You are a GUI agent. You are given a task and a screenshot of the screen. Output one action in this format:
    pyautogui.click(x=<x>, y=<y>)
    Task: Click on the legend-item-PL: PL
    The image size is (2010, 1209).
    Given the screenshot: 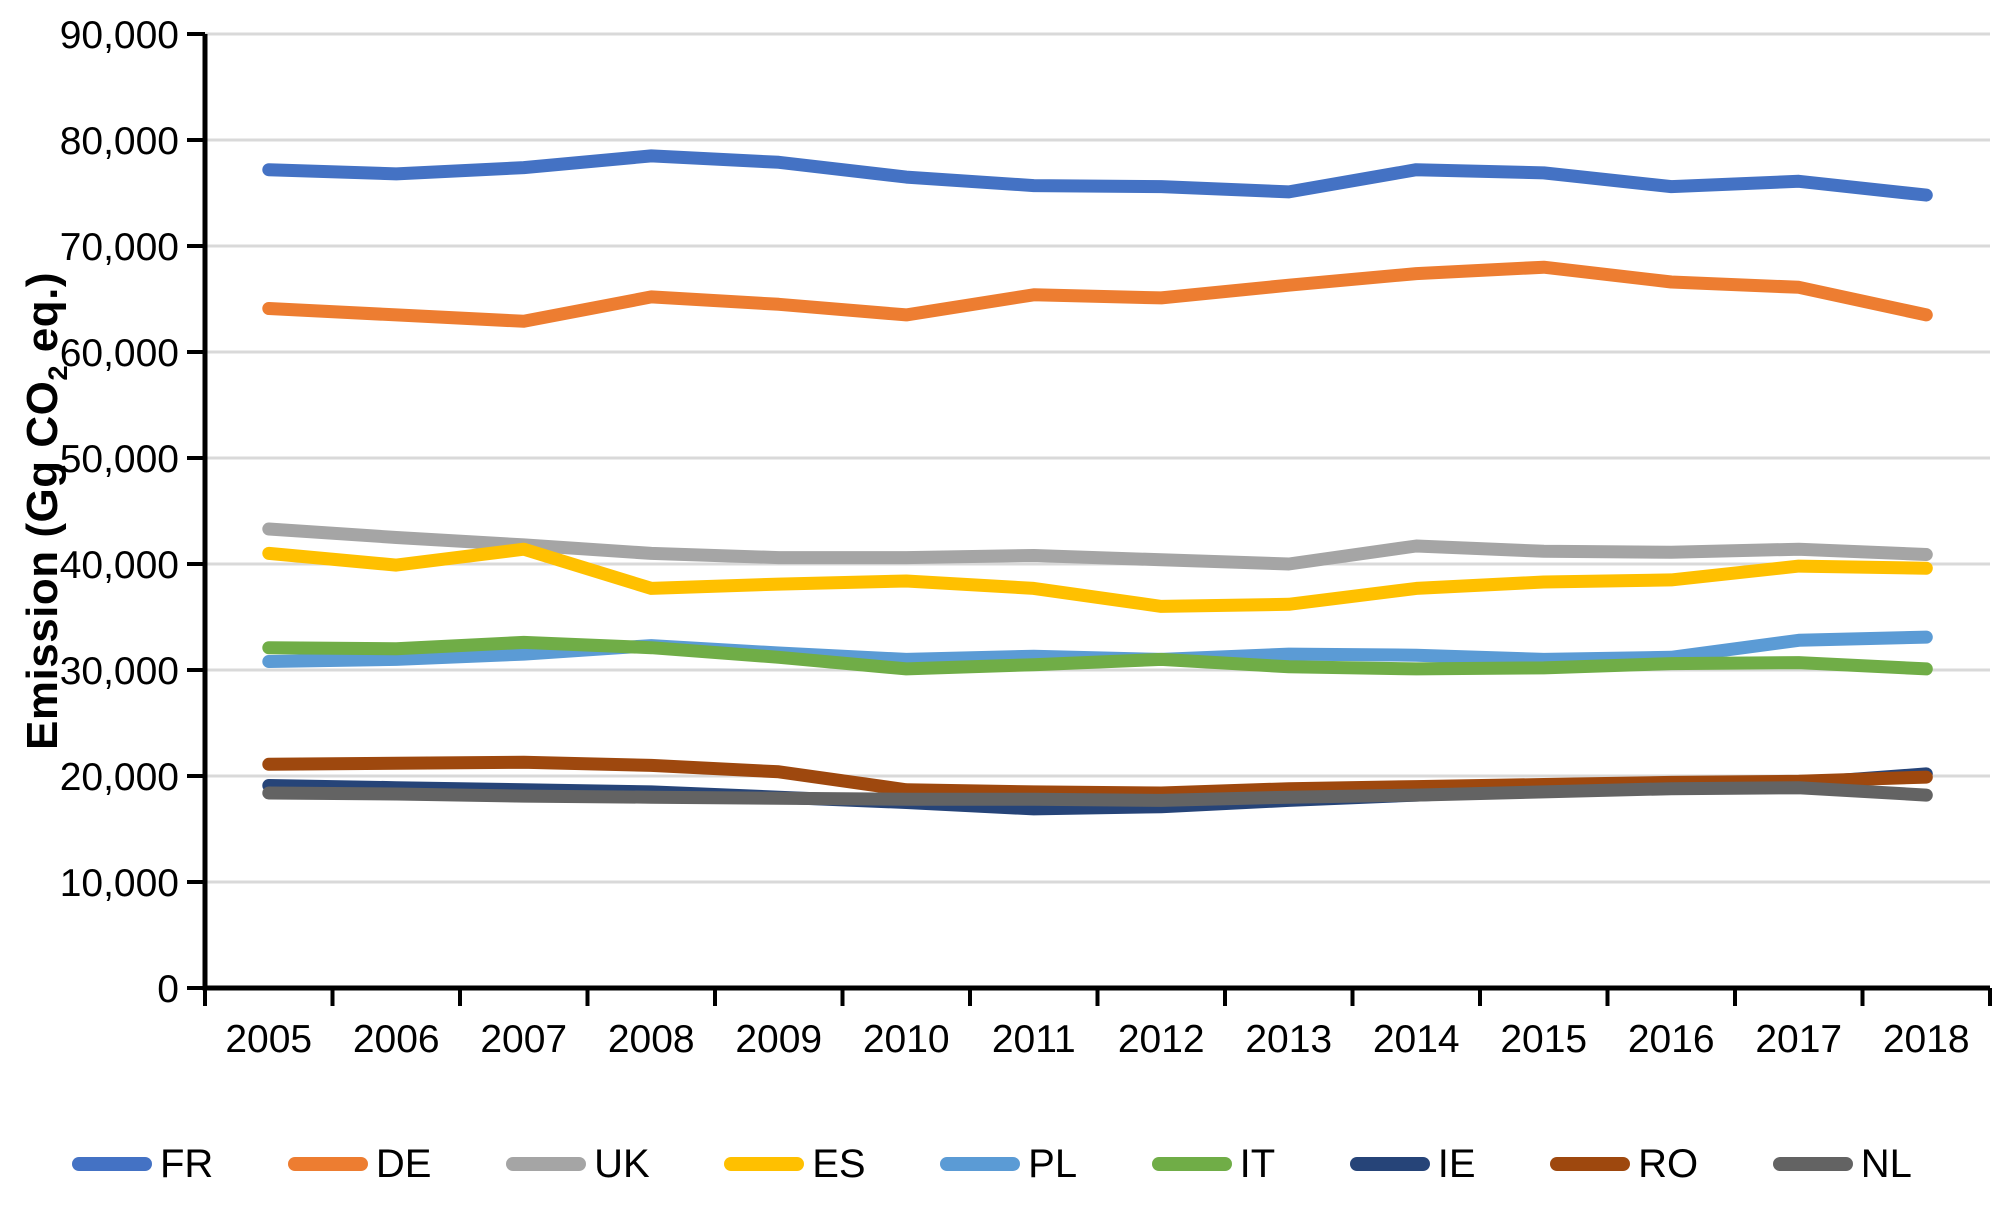 What is the action you would take?
    pyautogui.click(x=1008, y=1164)
    